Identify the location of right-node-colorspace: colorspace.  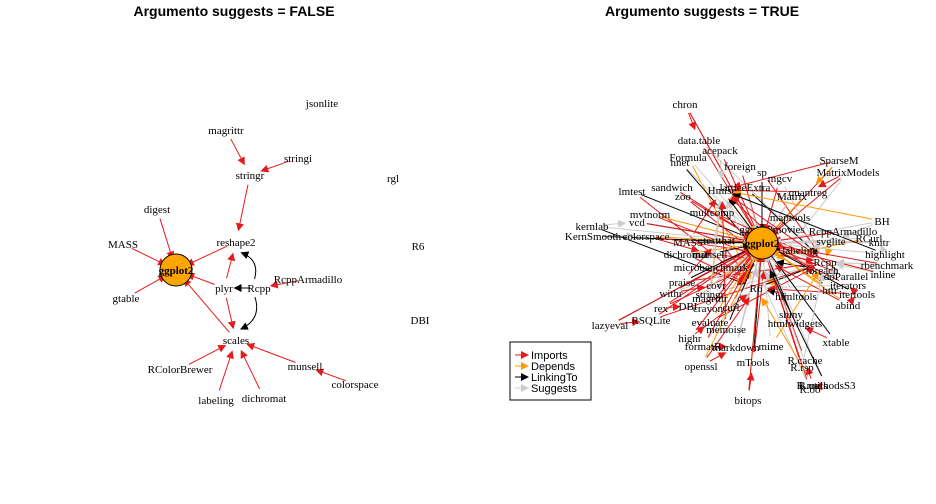
(645, 237).